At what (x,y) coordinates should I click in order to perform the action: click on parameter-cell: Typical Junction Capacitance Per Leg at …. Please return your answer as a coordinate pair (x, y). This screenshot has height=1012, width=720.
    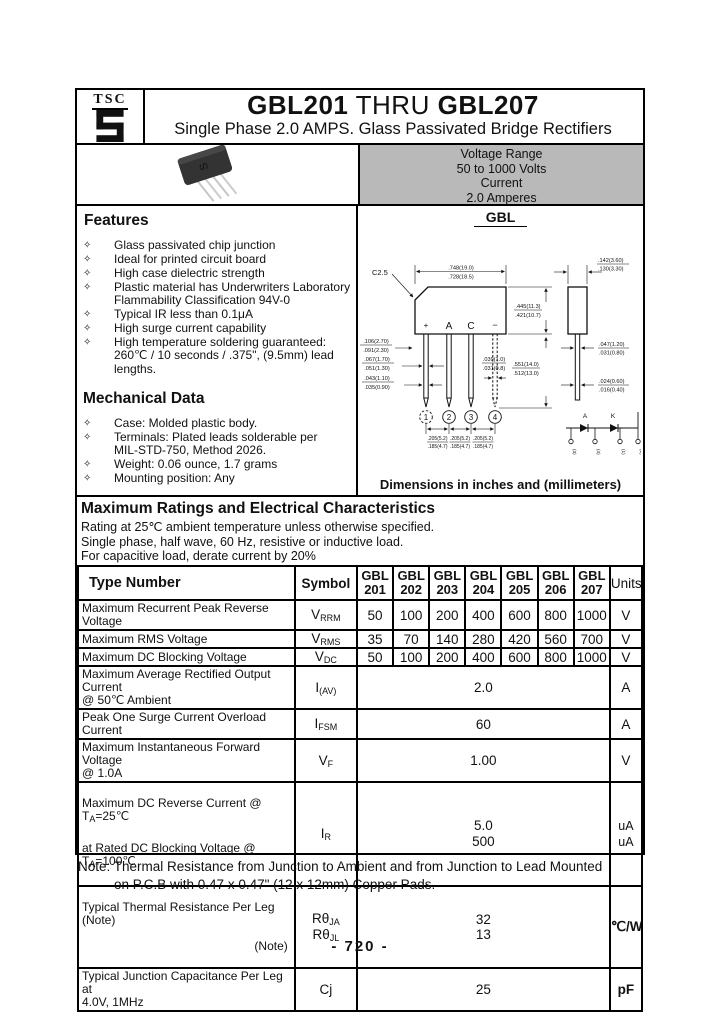
    Looking at the image, I should click on (186, 989).